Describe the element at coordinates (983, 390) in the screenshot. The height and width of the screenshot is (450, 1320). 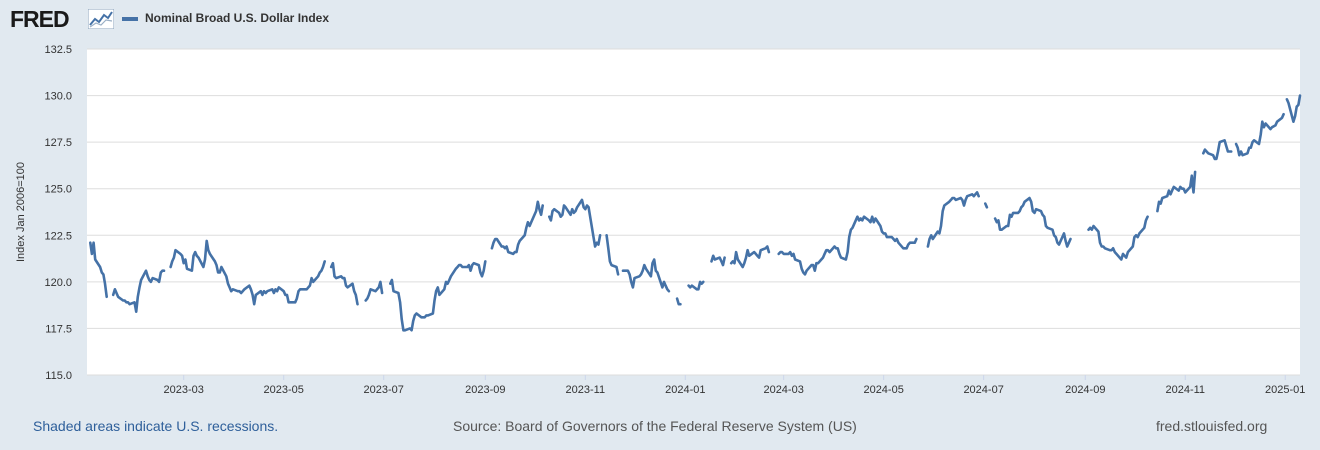
I see `x-tick-label: 2024-07` at that location.